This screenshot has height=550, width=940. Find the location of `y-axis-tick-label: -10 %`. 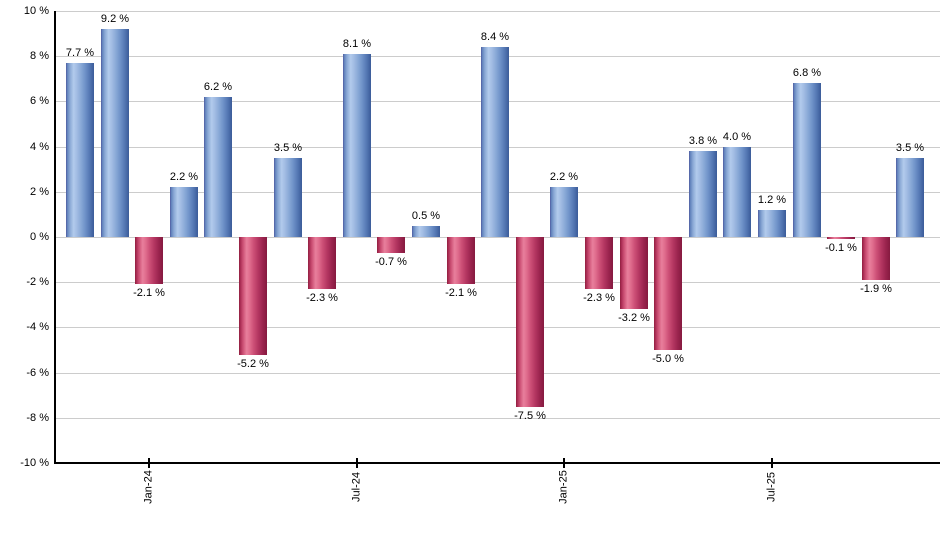

y-axis-tick-label: -10 % is located at coordinates (34, 463).